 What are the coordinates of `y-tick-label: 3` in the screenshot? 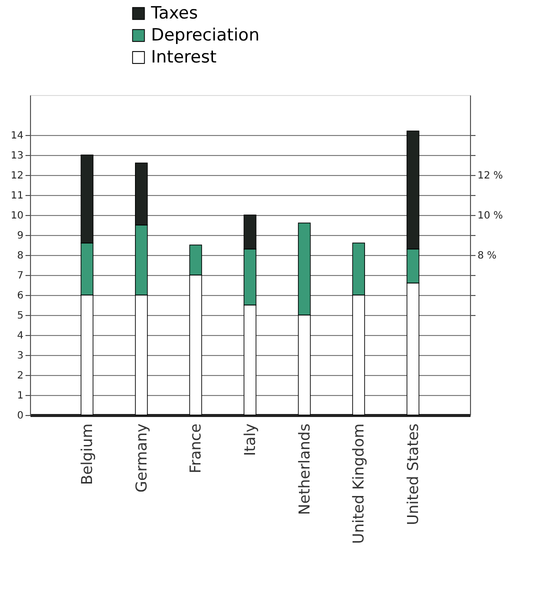 It's located at (20, 356).